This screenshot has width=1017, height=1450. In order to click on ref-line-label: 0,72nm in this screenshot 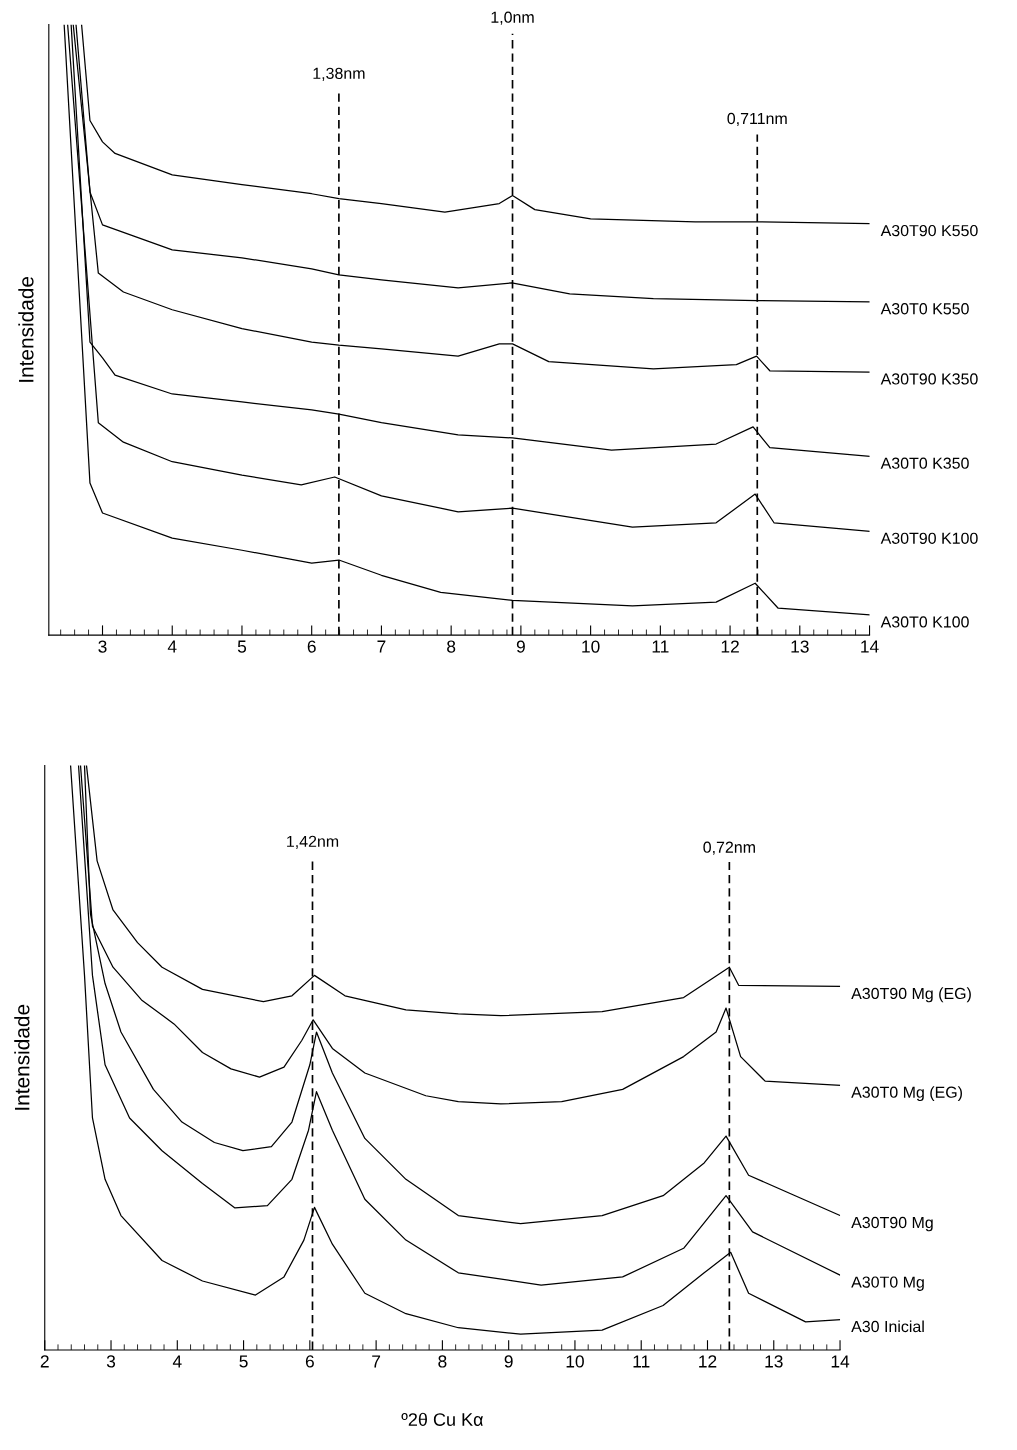, I will do `click(729, 848)`.